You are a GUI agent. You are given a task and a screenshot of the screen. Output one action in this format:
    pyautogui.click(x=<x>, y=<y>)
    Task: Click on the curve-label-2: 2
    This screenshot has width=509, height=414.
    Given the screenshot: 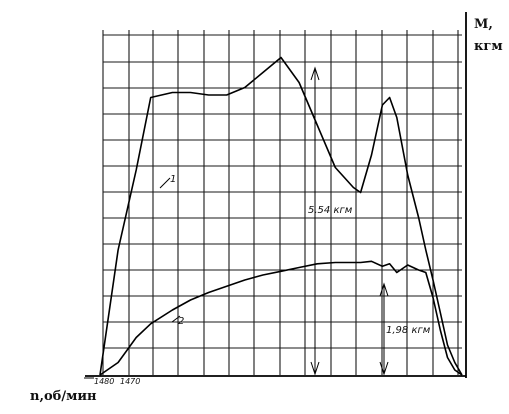 What is the action you would take?
    pyautogui.click(x=181, y=321)
    